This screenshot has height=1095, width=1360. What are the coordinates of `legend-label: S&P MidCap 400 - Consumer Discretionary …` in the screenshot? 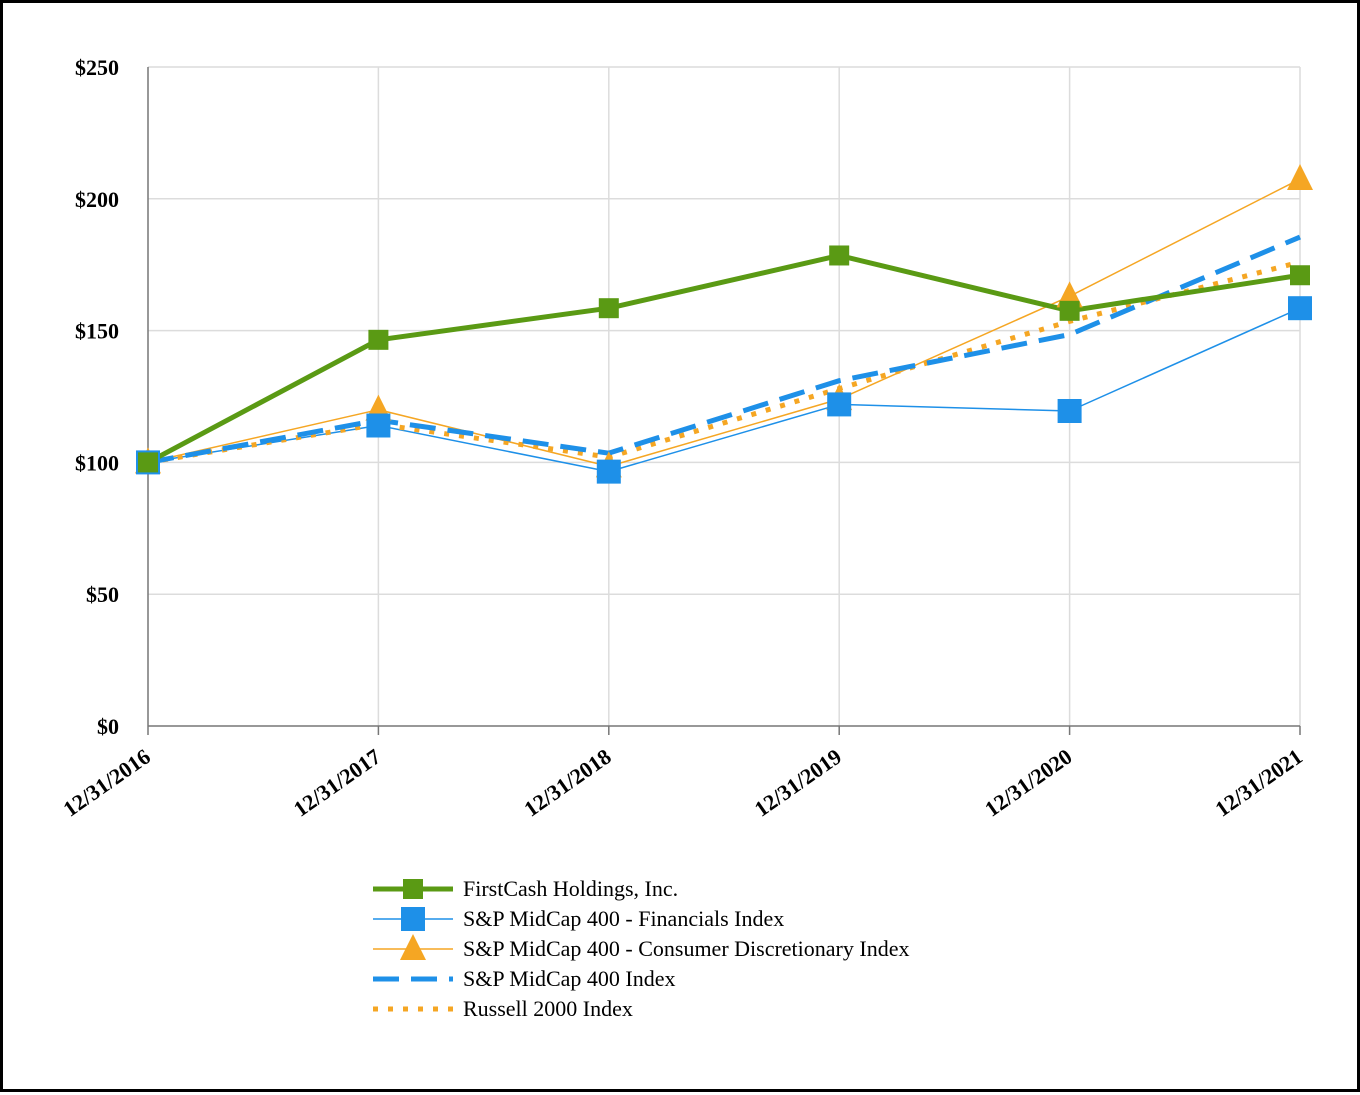 It's located at (686, 948).